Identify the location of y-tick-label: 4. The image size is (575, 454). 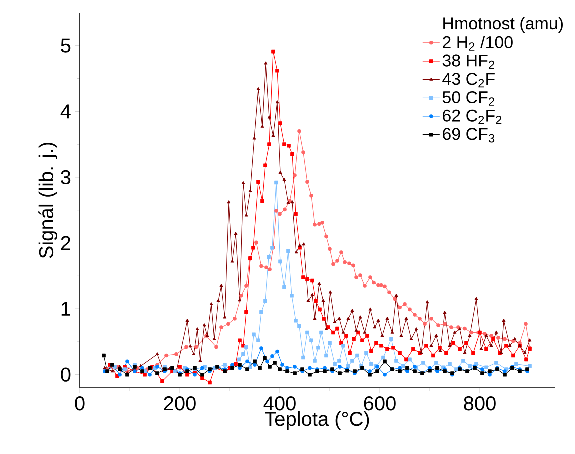
(65, 111).